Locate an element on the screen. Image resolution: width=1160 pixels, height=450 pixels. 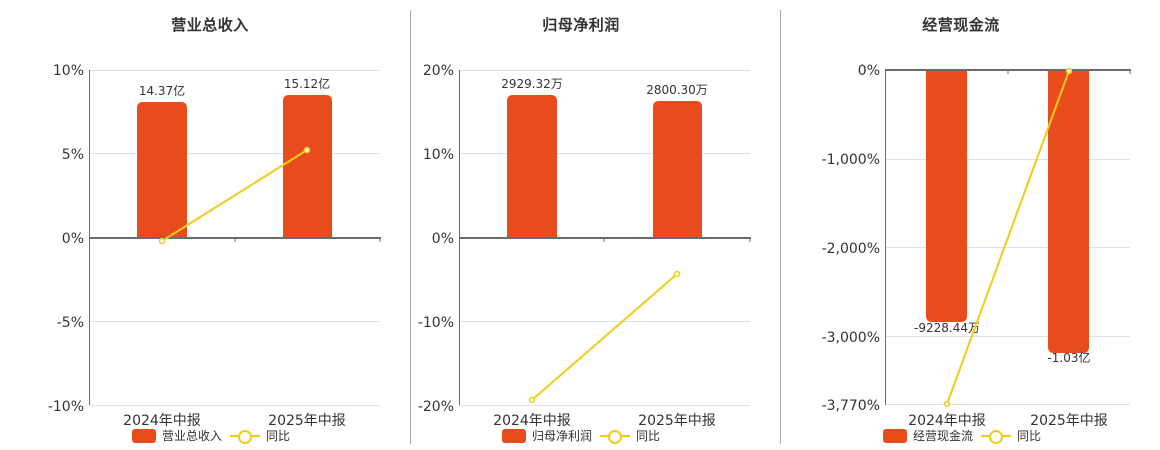
bar-legend-label: 经营现金流 is located at coordinates (943, 436).